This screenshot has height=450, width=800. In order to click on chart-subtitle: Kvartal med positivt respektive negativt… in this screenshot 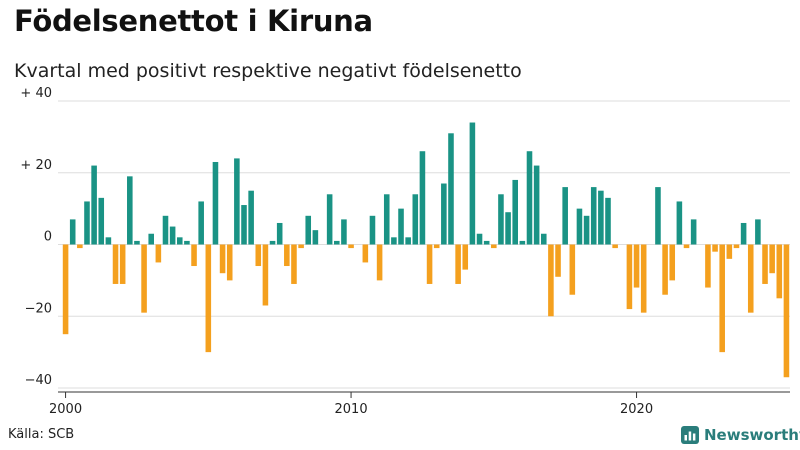, I will do `click(268, 71)`.